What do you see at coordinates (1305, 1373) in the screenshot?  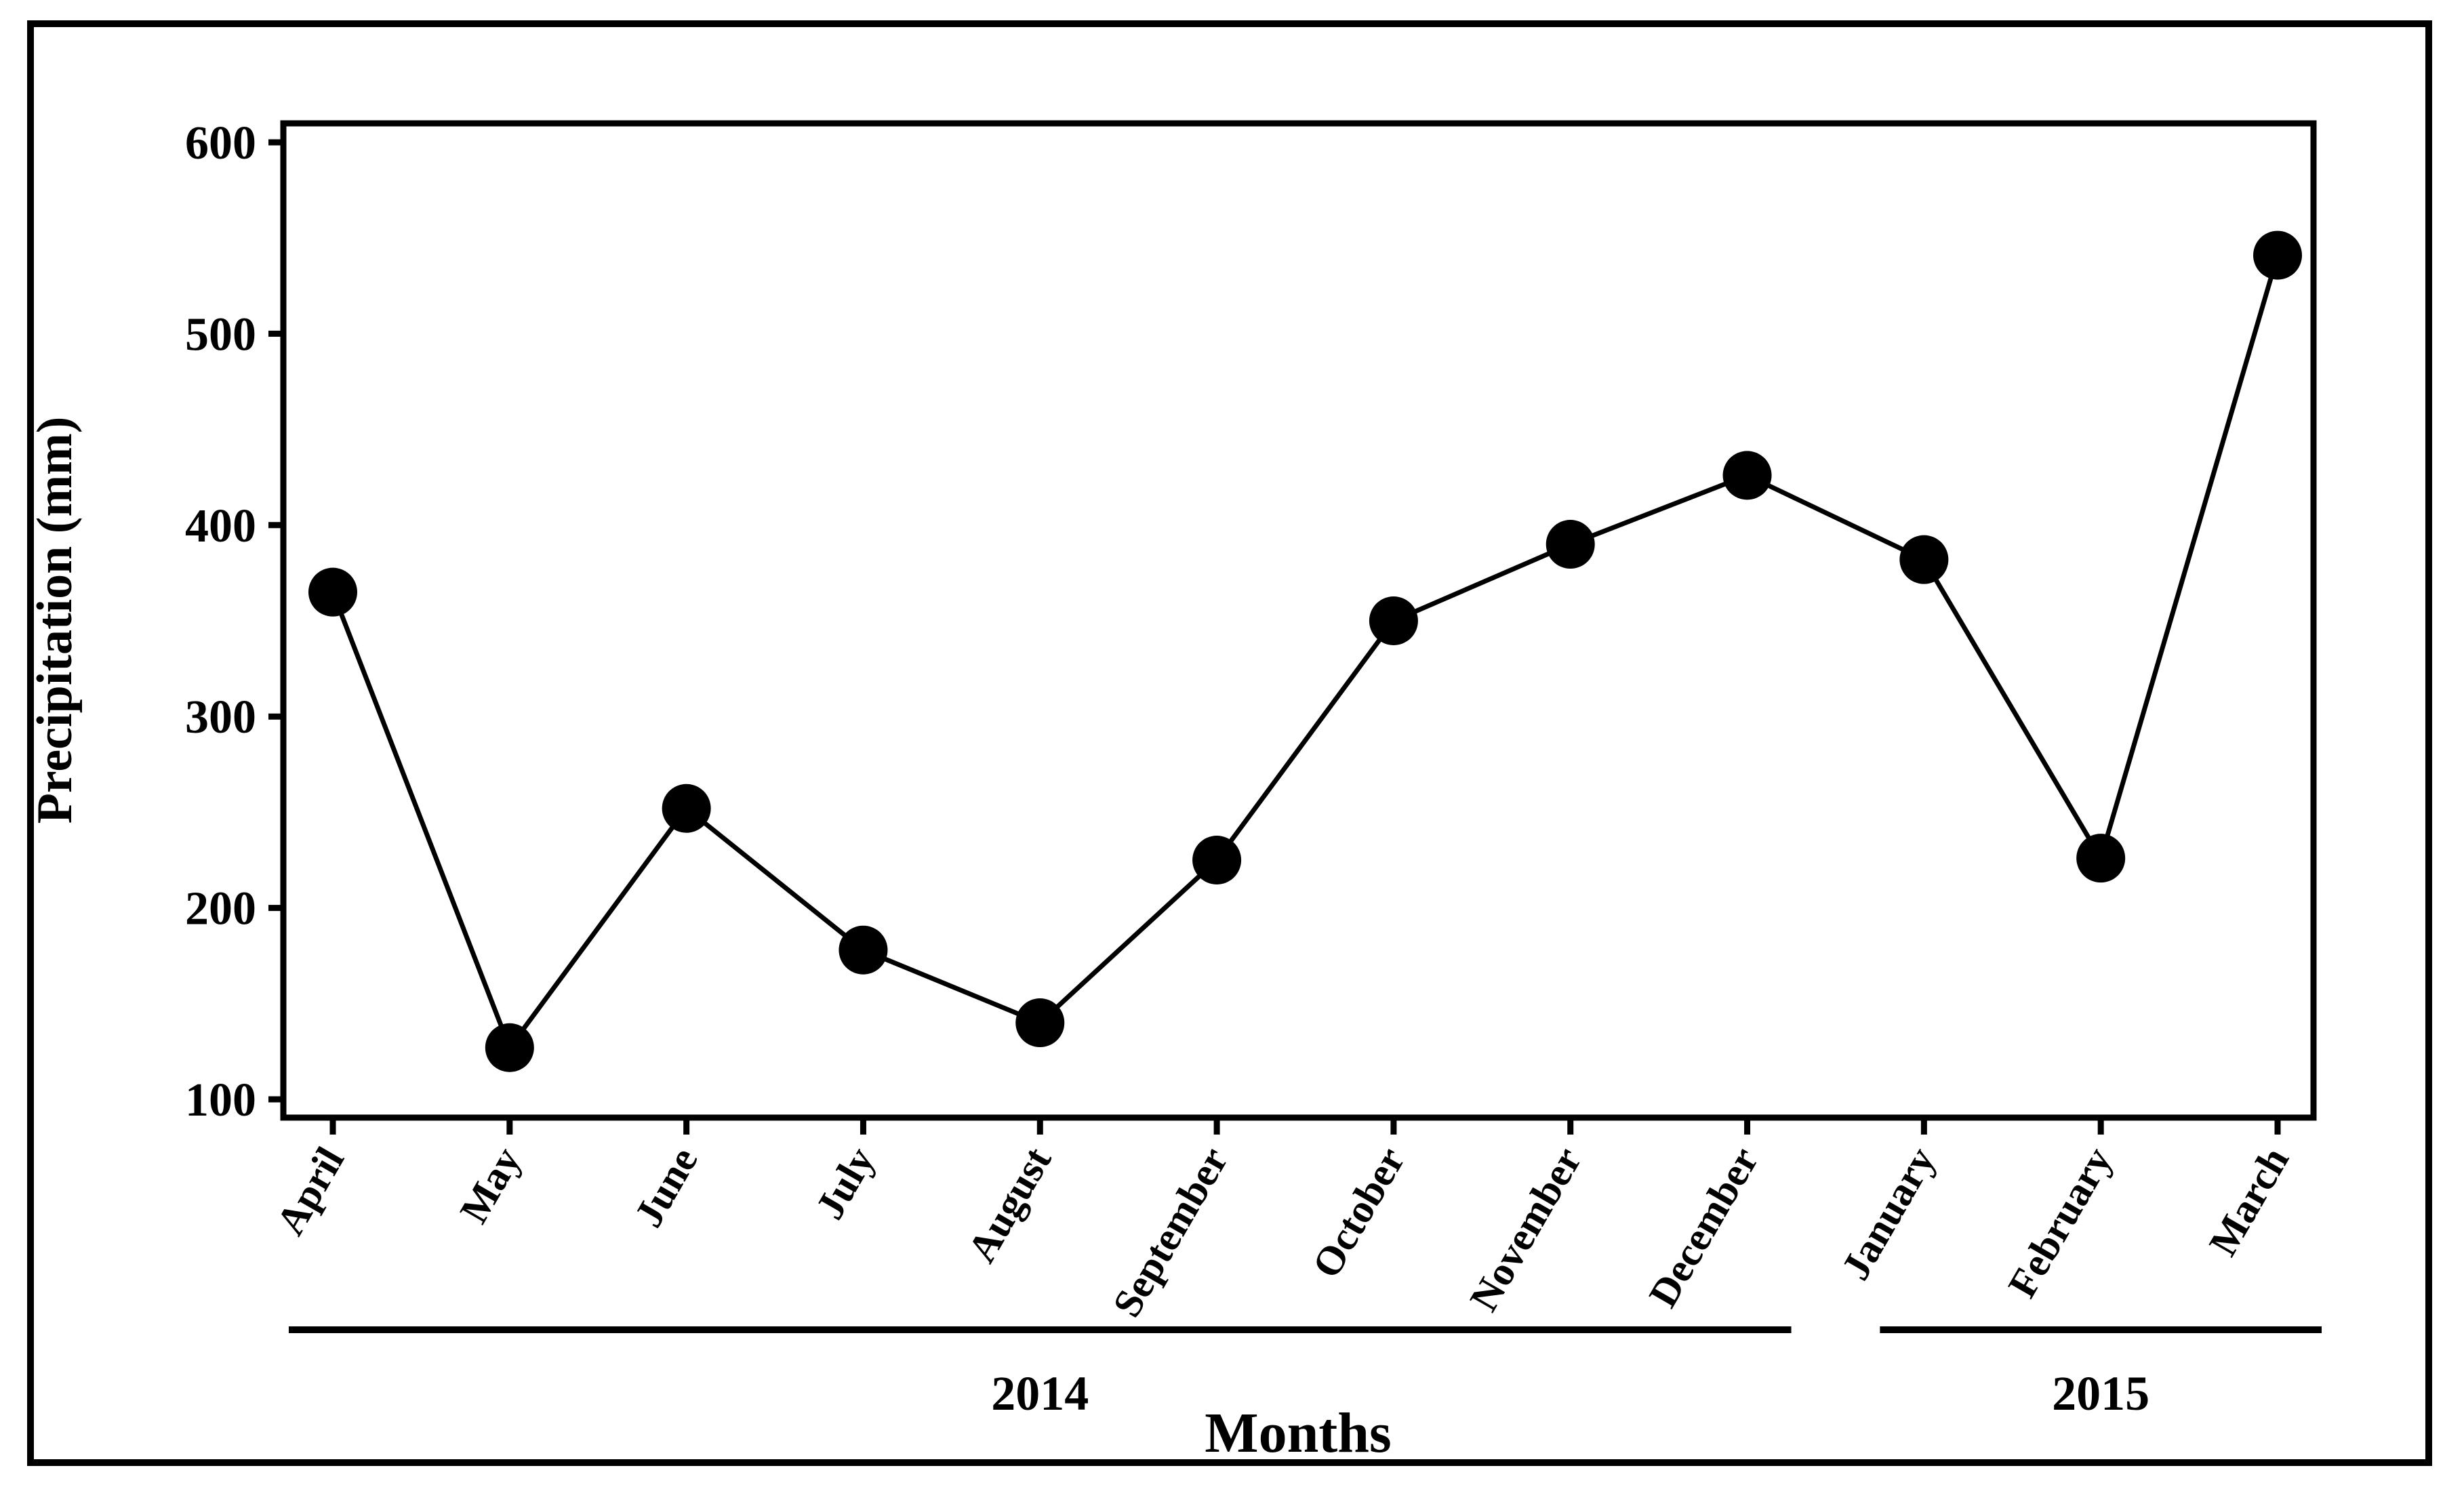 I see `year-group-labels: 2014 2015` at bounding box center [1305, 1373].